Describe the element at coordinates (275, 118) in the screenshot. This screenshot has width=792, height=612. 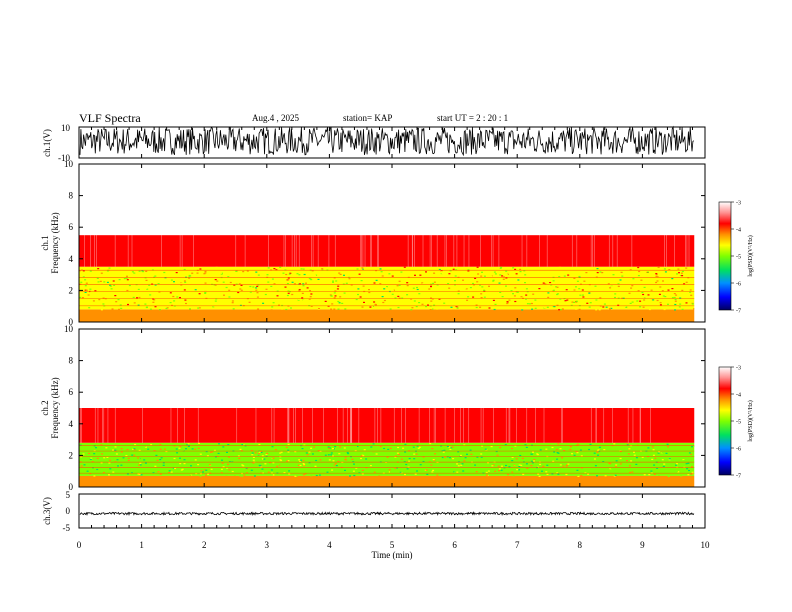
I see `date-label: Aug.4 , 2025` at that location.